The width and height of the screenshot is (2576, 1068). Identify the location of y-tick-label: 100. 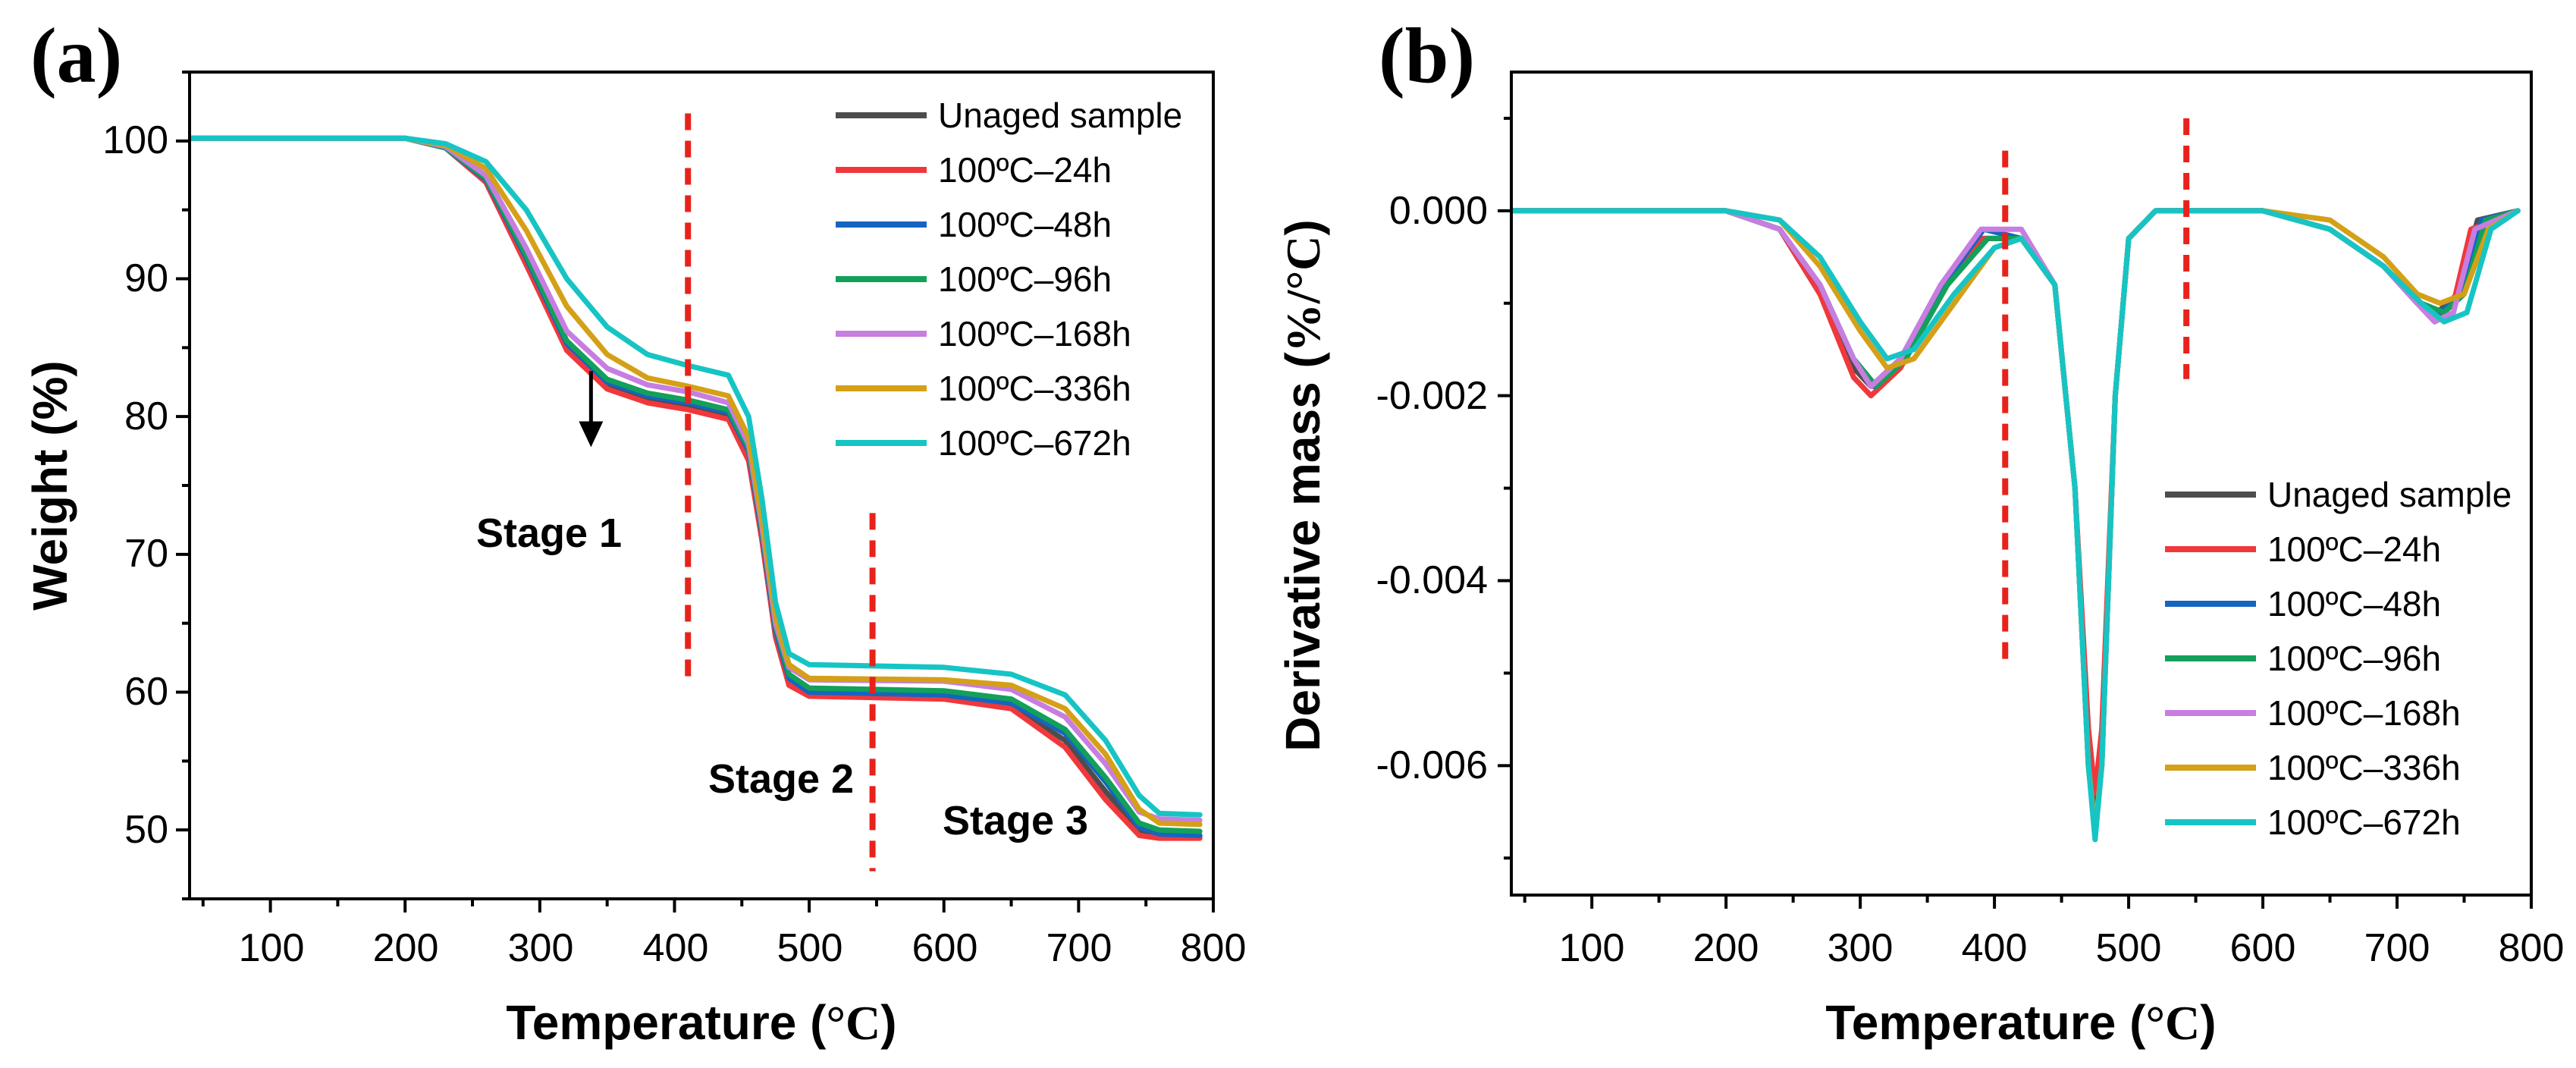
(135, 140).